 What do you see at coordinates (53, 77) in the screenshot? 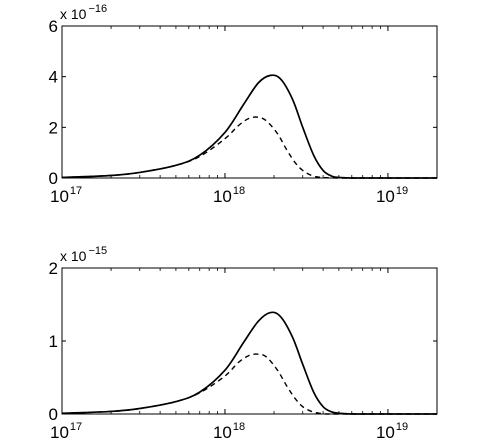
I see `y-tick-label: 4` at bounding box center [53, 77].